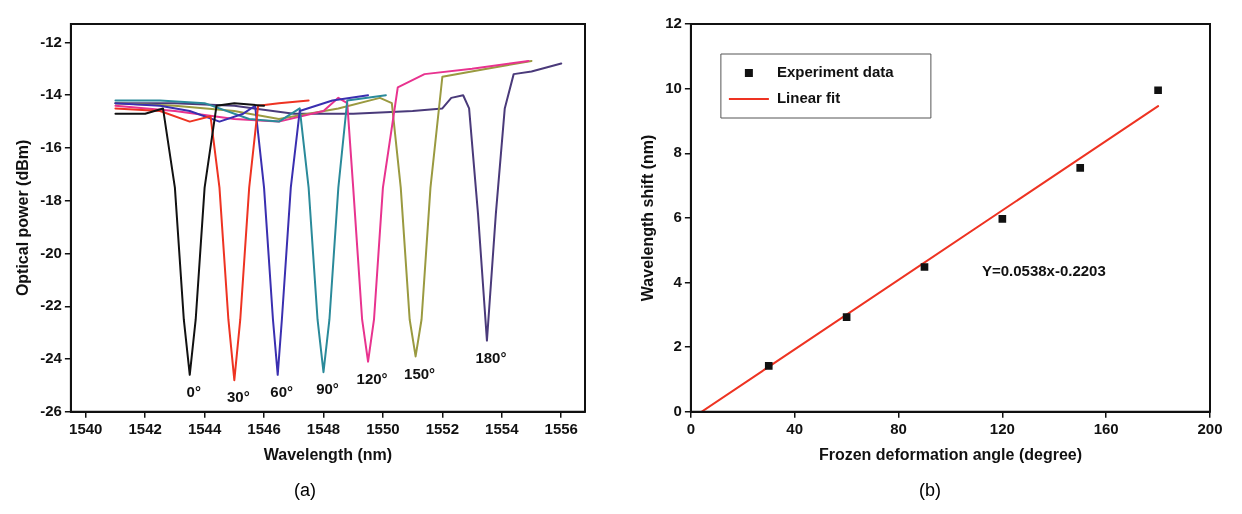 This screenshot has height=514, width=1242. Describe the element at coordinates (264, 428) in the screenshot. I see `x-tick-label: 1546` at that location.